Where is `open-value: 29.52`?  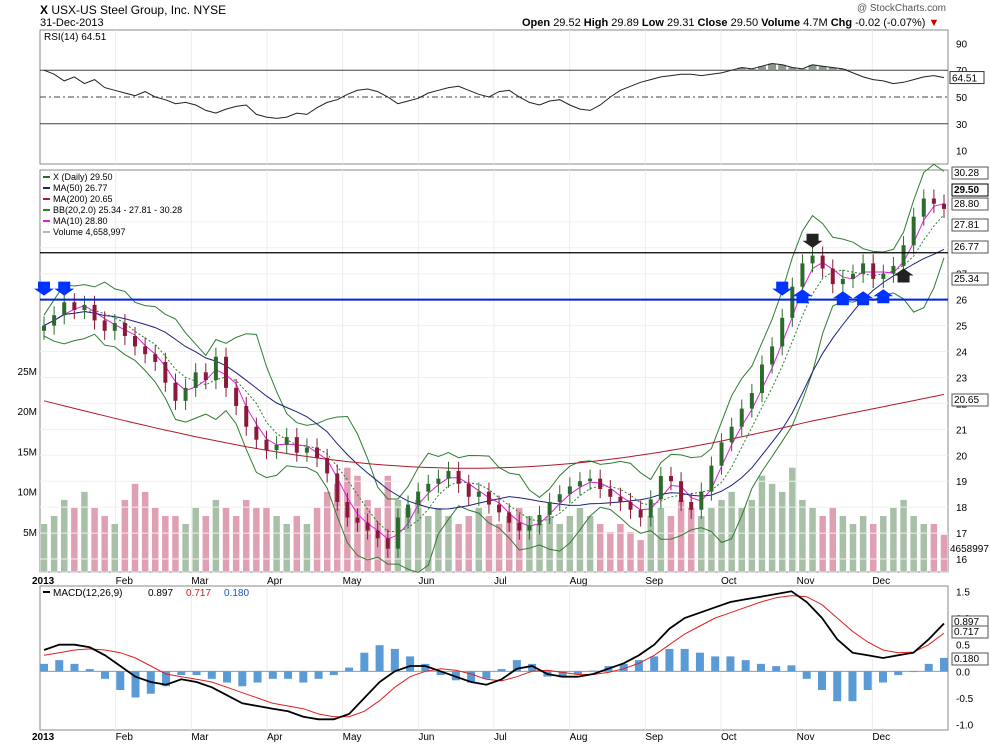 open-value: 29.52 is located at coordinates (567, 23).